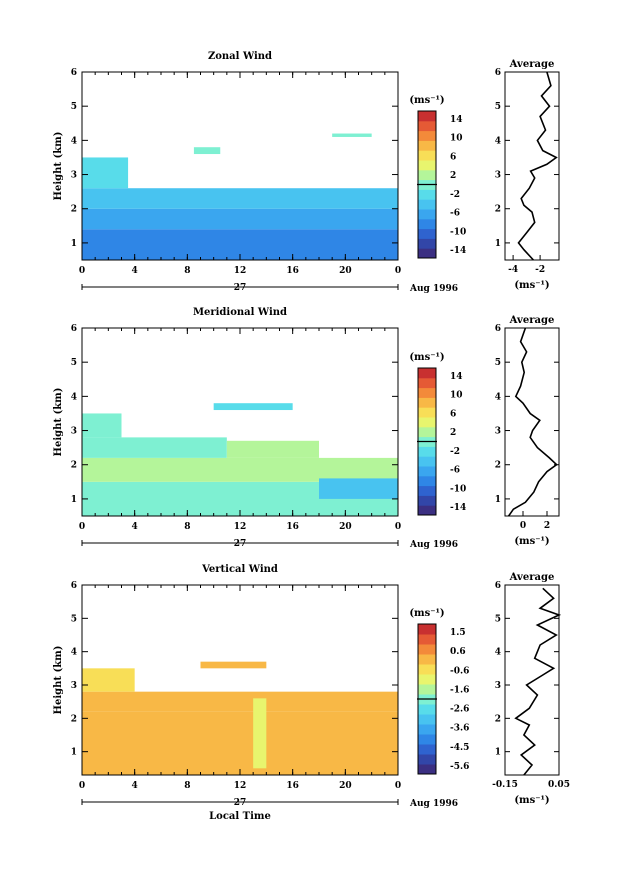 The width and height of the screenshot is (620, 877). Describe the element at coordinates (459, 729) in the screenshot. I see `colorbar-tick-label: -3.6` at that location.